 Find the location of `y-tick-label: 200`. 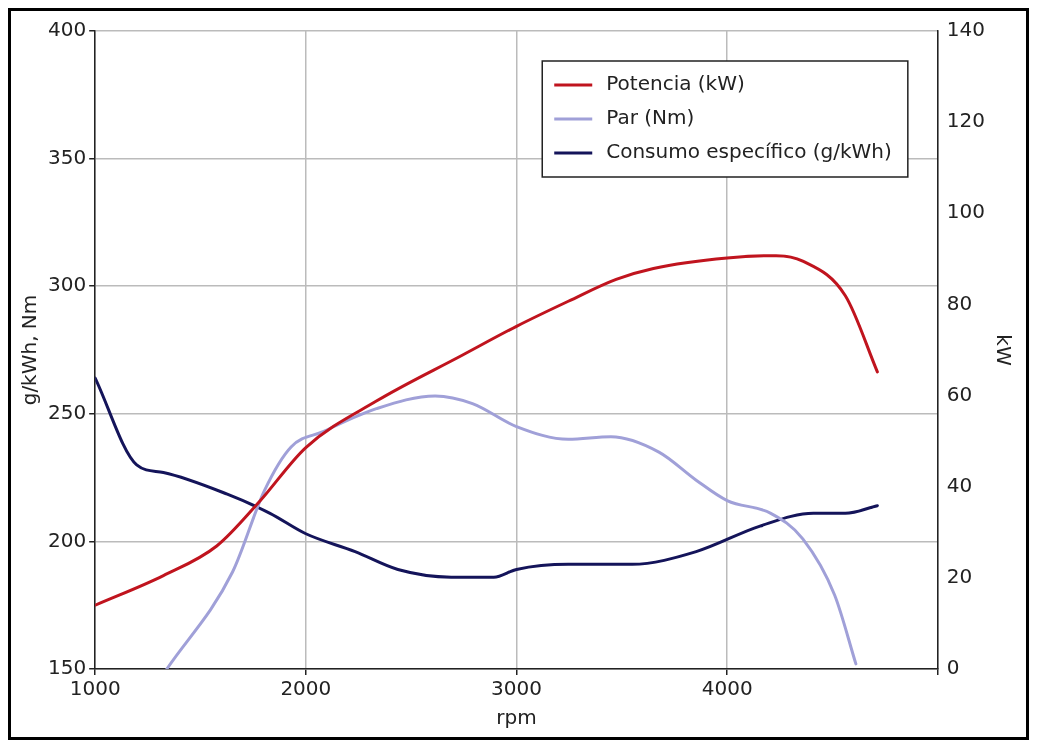

y-tick-label: 200 is located at coordinates (67, 539).